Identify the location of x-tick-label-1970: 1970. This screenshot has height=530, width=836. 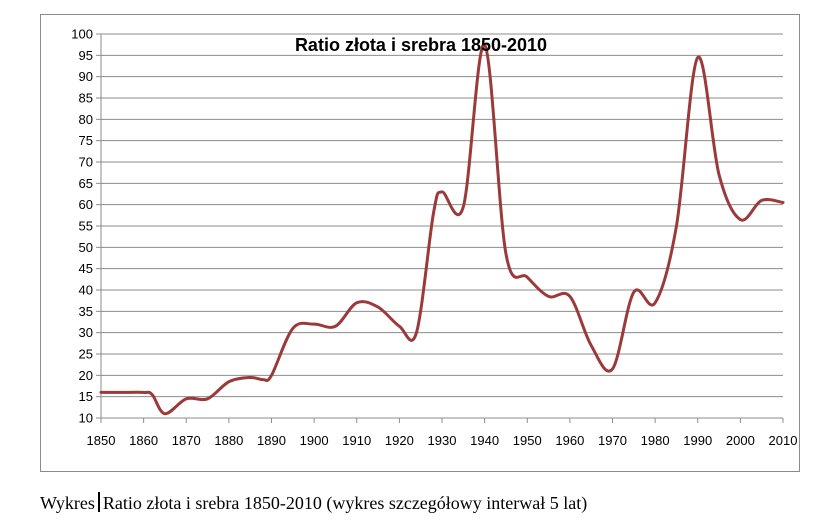
(612, 440).